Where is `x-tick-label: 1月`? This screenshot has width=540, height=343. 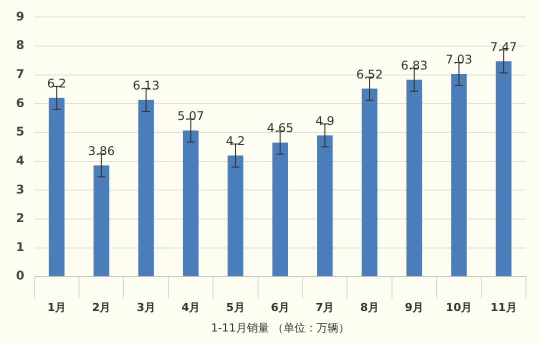 x-tick-label: 1月 is located at coordinates (56, 307).